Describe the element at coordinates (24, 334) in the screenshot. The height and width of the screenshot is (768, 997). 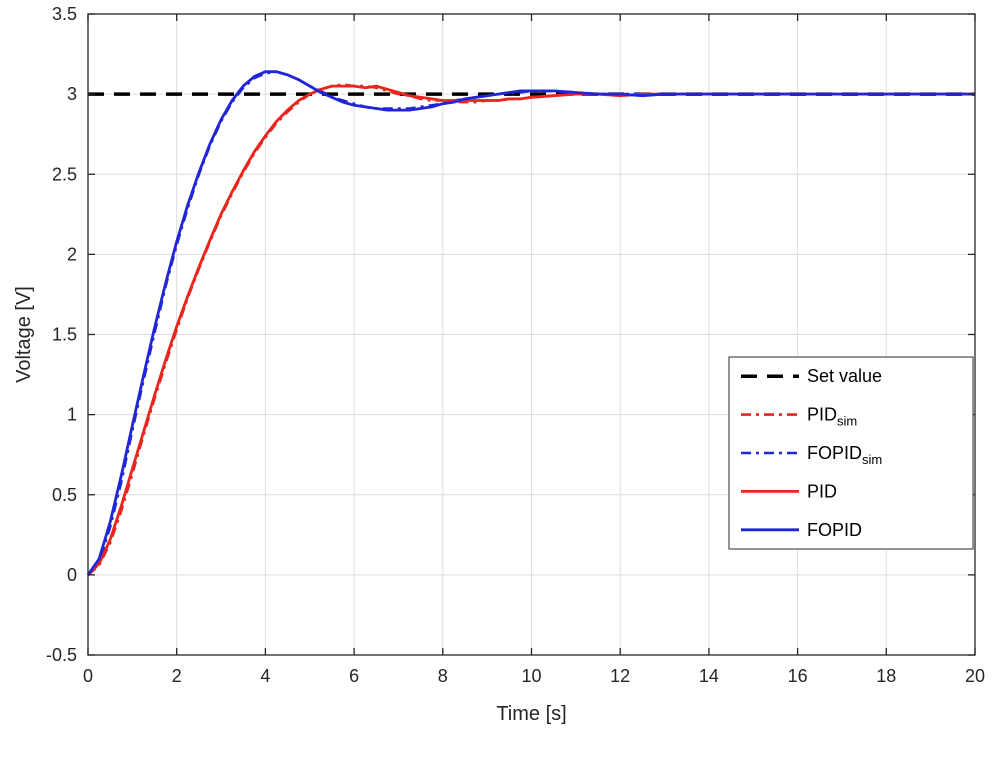
I see `y-axis-label: Voltage [V]` at that location.